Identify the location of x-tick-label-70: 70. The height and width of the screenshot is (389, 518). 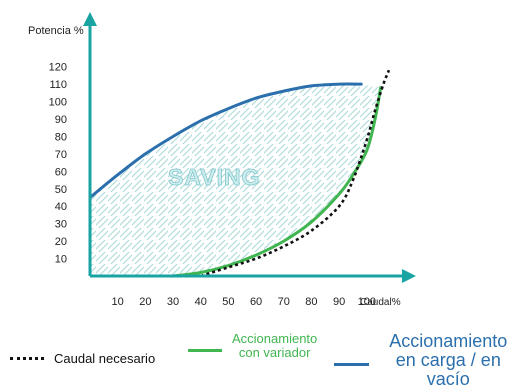
(284, 302).